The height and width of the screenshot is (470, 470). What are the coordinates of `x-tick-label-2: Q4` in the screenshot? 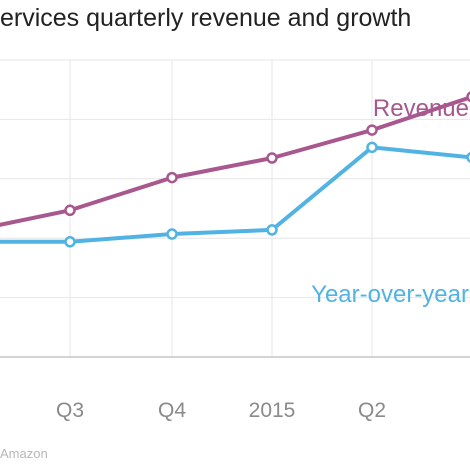 It's located at (172, 410).